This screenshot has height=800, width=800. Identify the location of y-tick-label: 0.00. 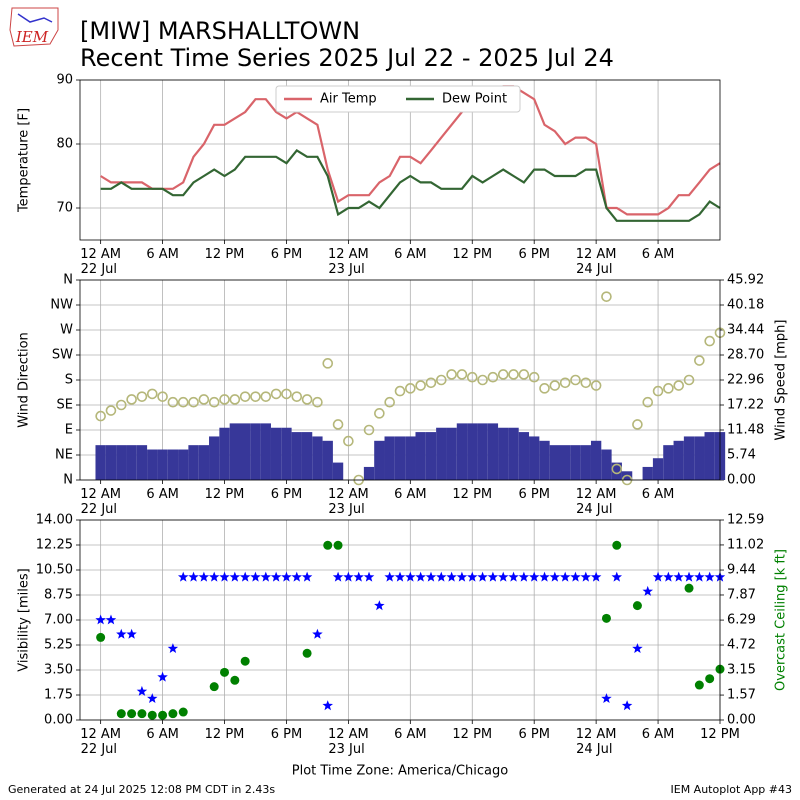
(58, 720).